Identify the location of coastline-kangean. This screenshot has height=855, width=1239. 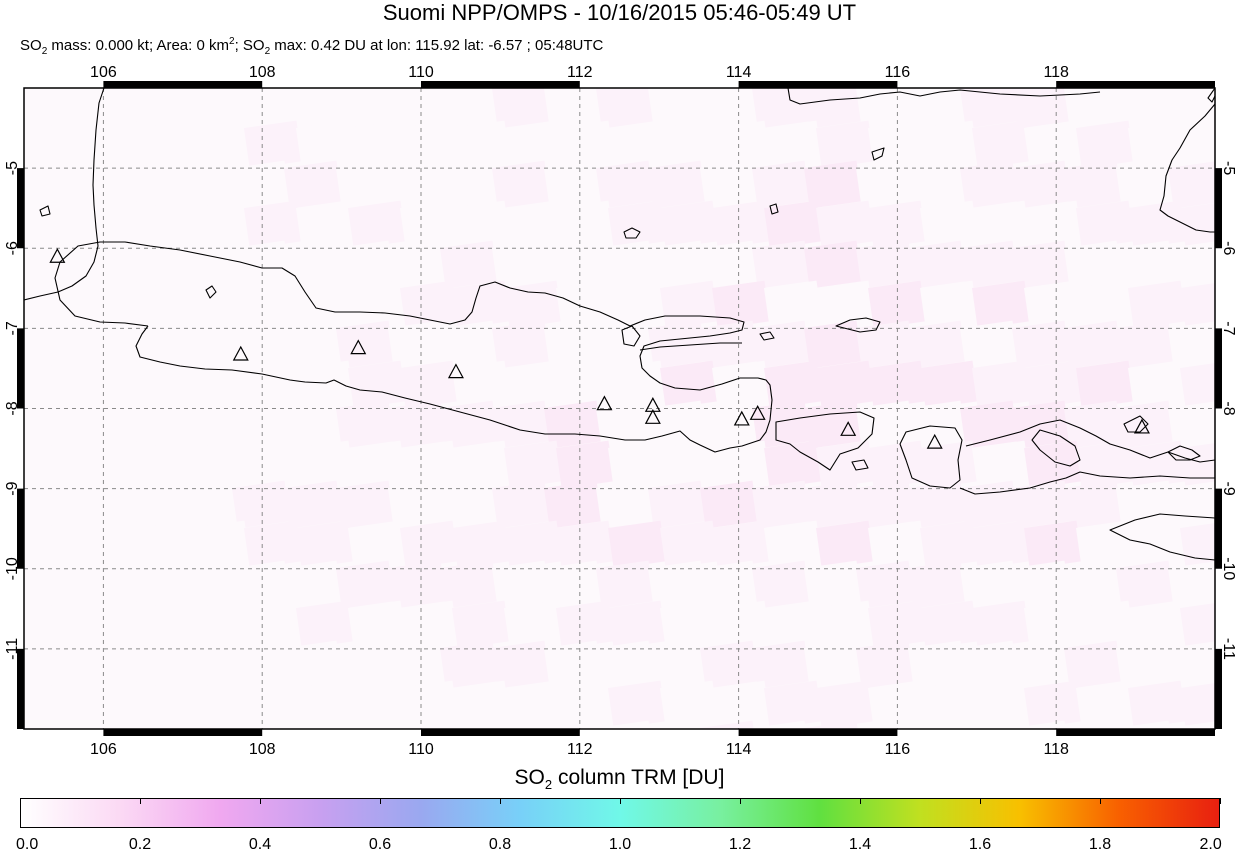
(858, 325).